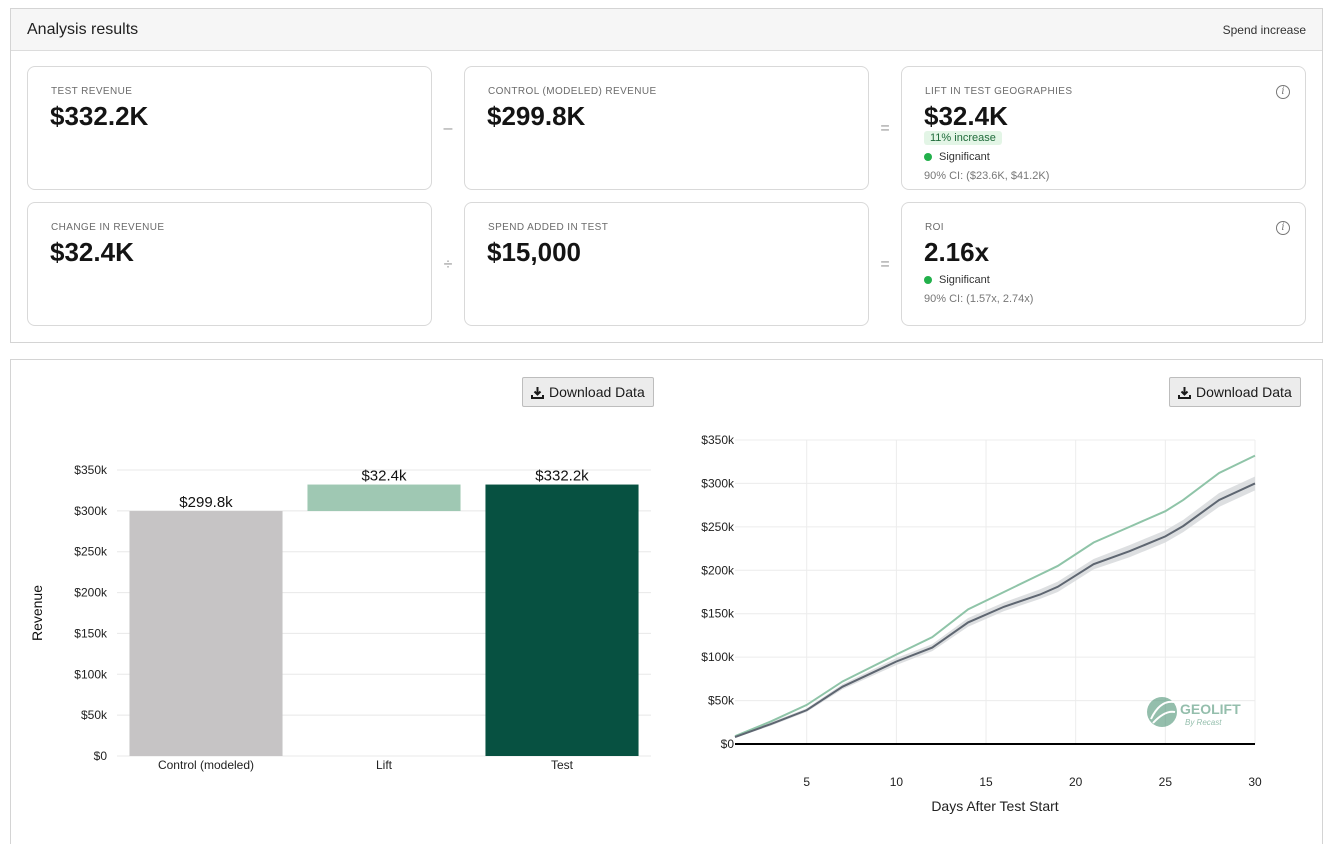  What do you see at coordinates (536, 116) in the screenshot?
I see `card-value: $299.8K` at bounding box center [536, 116].